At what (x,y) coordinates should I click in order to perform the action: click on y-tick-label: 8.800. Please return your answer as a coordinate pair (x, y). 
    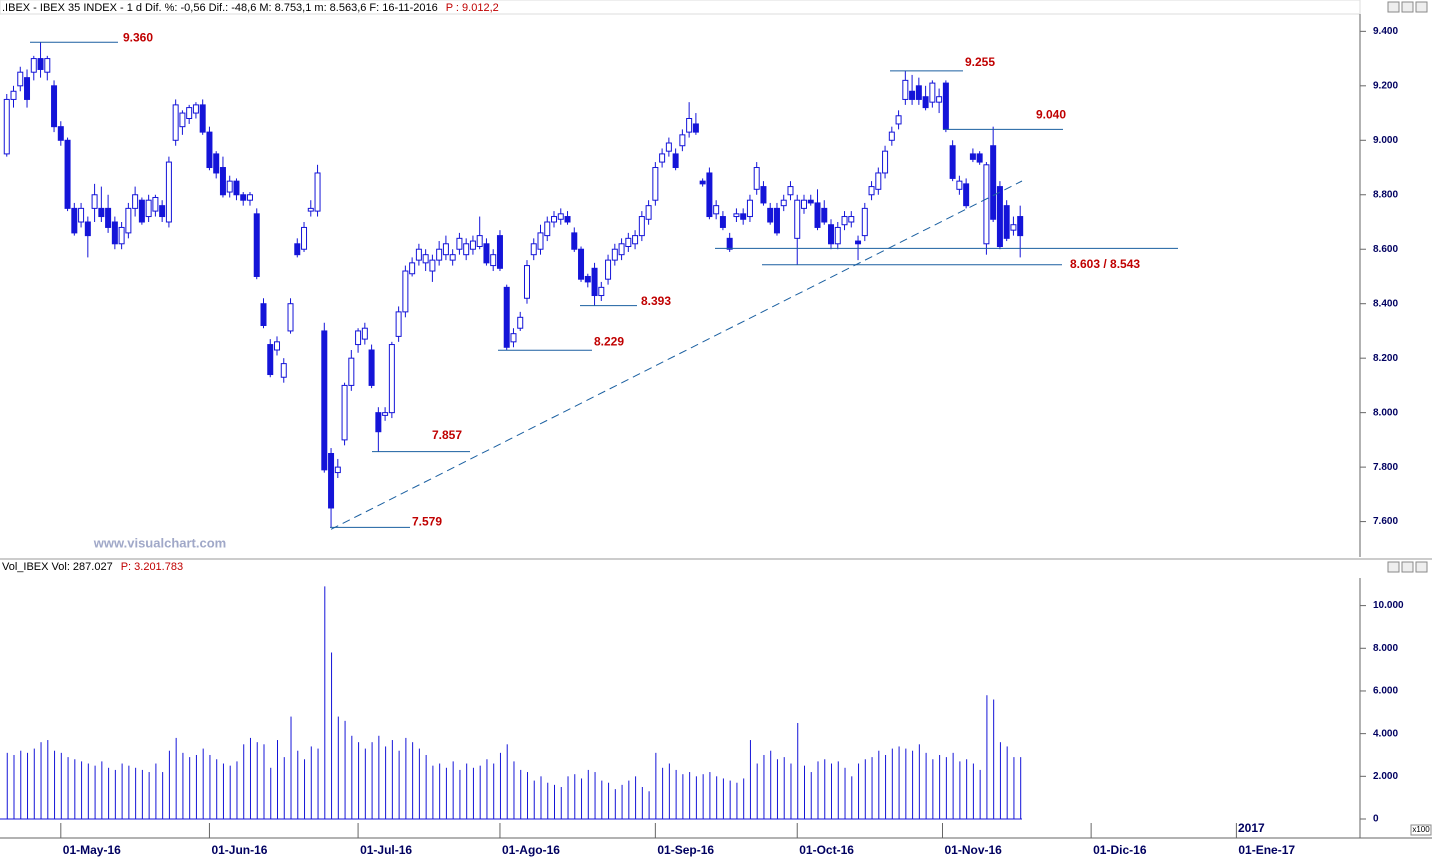
    Looking at the image, I should click on (1385, 194).